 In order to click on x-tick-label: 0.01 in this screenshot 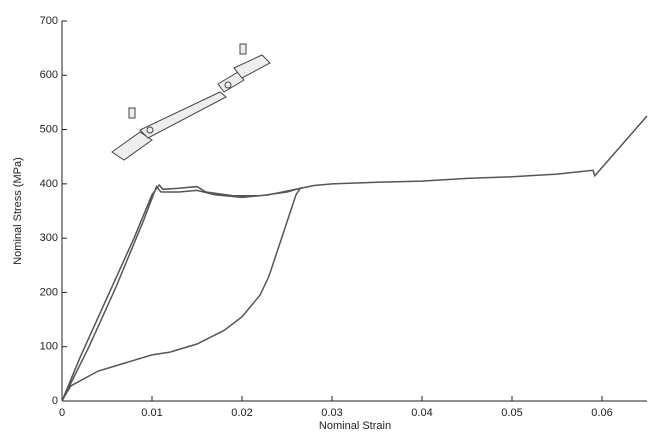, I will do `click(151, 413)`.